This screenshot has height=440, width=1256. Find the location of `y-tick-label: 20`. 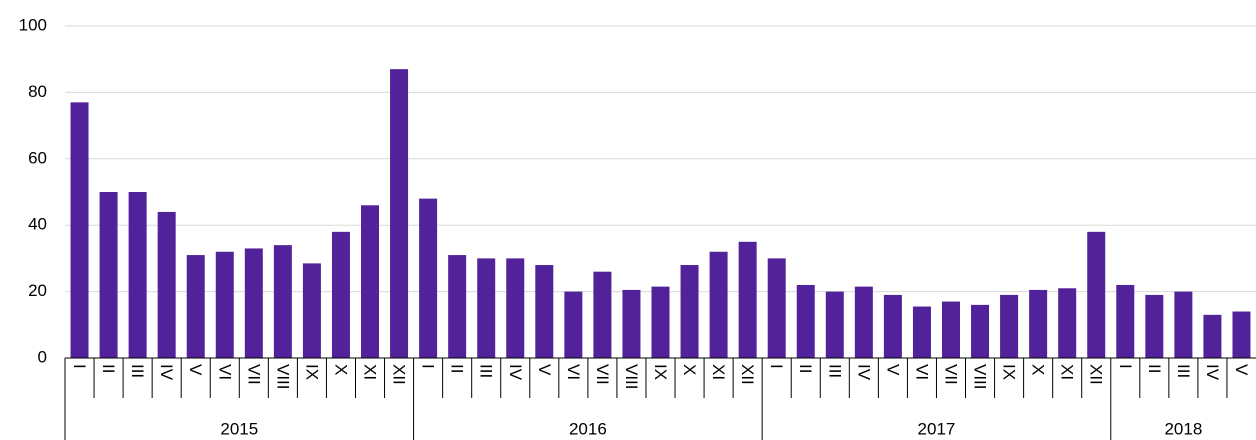

y-tick-label: 20 is located at coordinates (37, 290).